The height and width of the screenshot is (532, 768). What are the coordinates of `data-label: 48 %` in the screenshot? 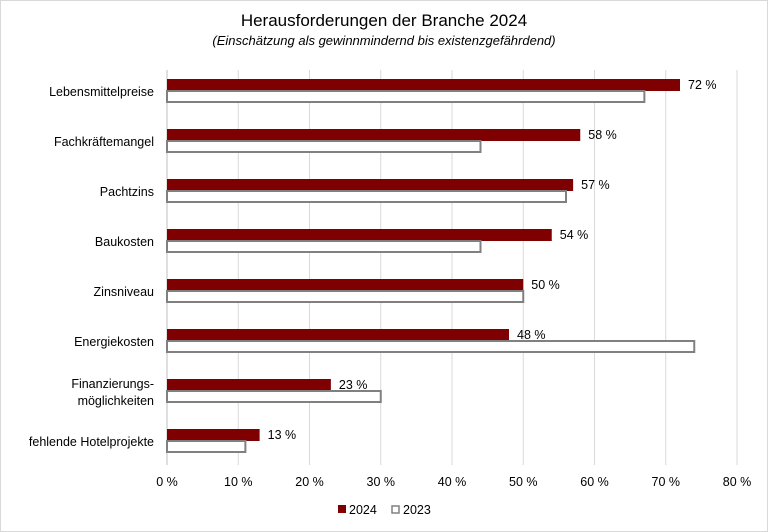 It's located at (531, 335).